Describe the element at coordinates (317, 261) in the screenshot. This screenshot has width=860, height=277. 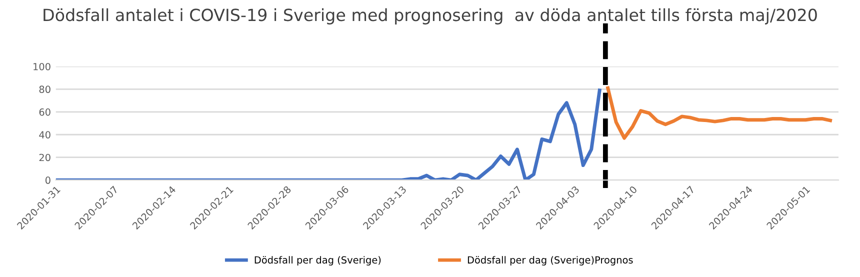
I see `legend-label: Dödsfall per dag (Sverige)` at that location.